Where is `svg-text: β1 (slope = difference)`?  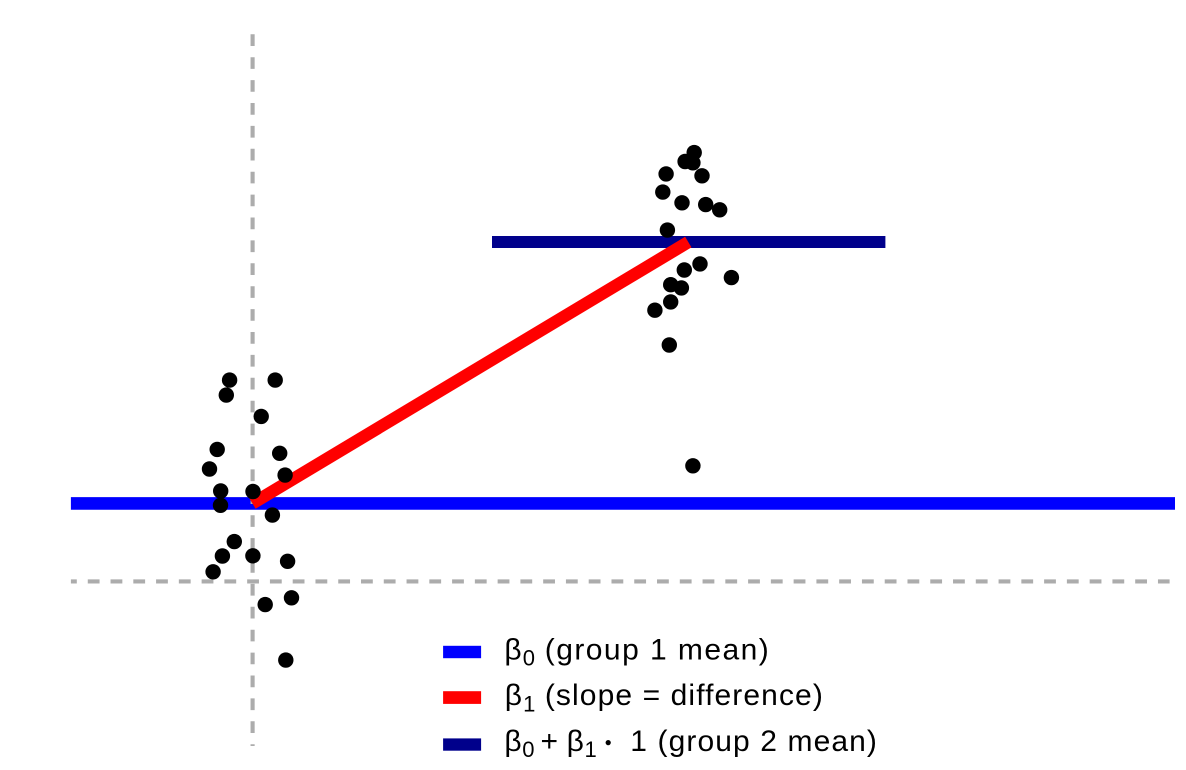 svg-text: β1 (slope = difference) is located at coordinates (664, 697).